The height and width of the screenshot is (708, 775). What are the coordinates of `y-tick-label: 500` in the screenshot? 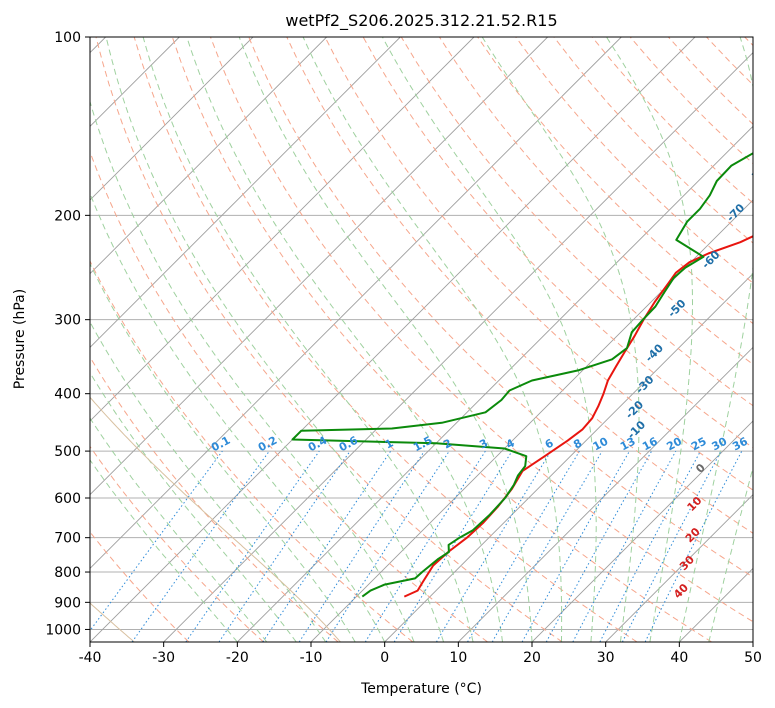 It's located at (67, 452).